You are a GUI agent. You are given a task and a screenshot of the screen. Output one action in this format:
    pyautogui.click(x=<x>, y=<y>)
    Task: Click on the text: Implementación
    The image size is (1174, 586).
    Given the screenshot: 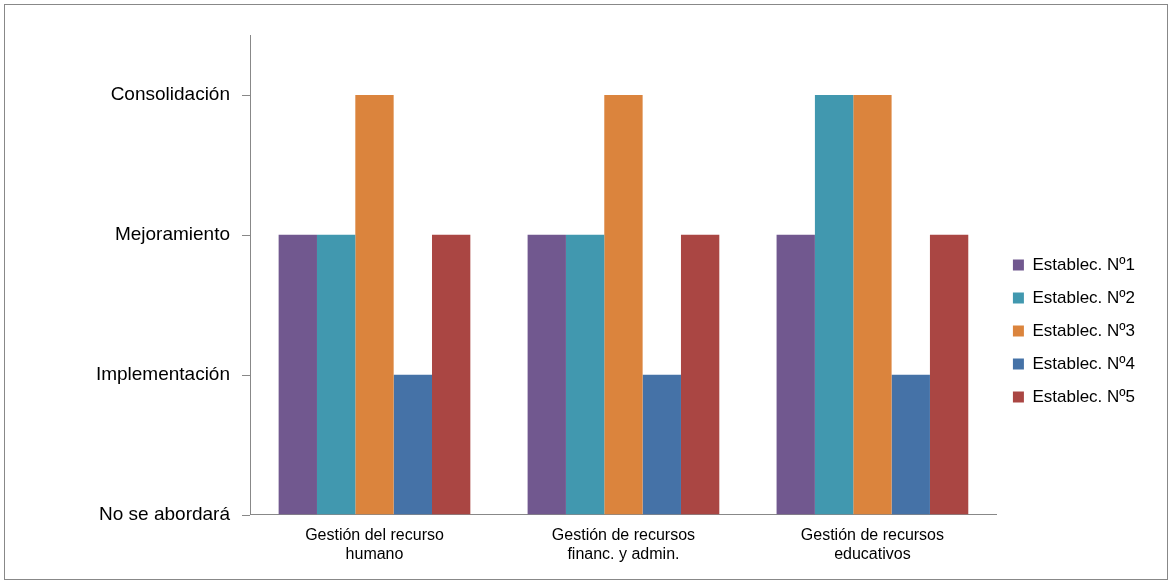 What is the action you would take?
    pyautogui.click(x=162, y=373)
    